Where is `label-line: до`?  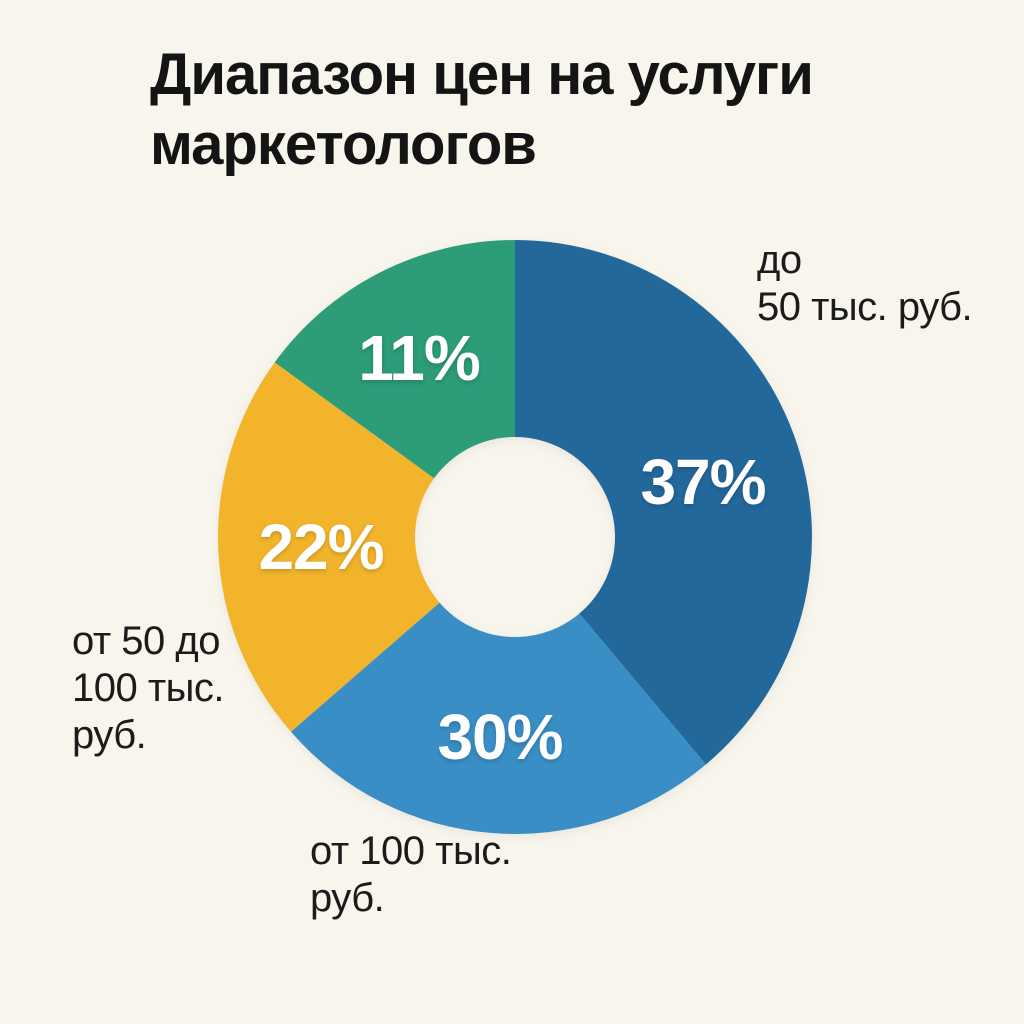
label-line: до is located at coordinates (779, 260).